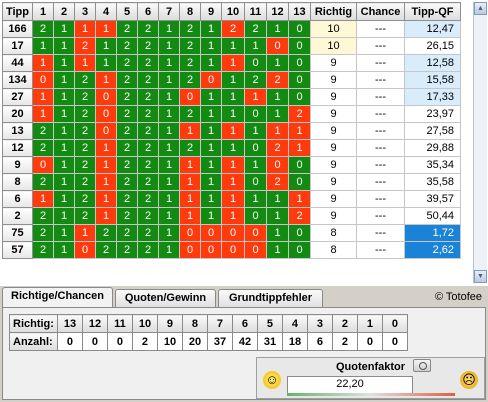 Image resolution: width=488 pixels, height=402 pixels. Describe the element at coordinates (299, 11) in the screenshot. I see `header-game-13: 13` at that location.